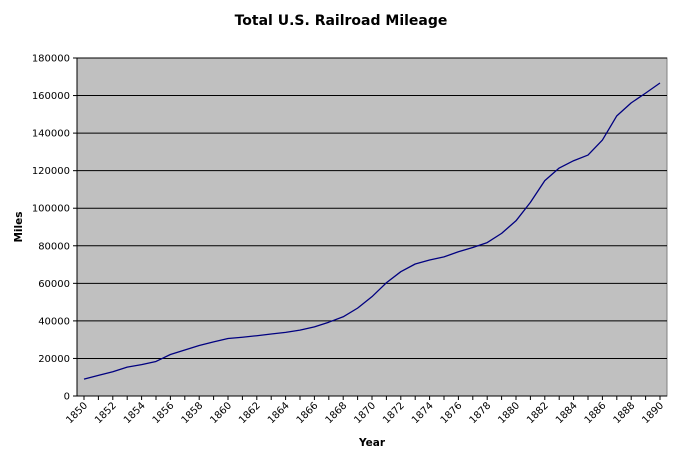  I want to click on x-tick-label: 1866, so click(308, 413).